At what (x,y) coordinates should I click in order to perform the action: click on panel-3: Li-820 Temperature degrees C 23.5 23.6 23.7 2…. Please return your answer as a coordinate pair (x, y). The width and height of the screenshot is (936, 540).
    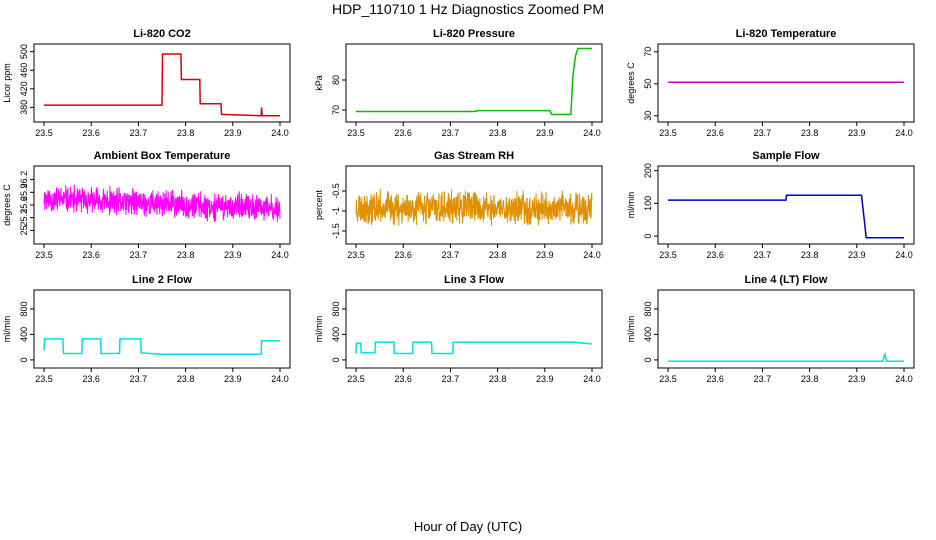
    Looking at the image, I should click on (770, 83).